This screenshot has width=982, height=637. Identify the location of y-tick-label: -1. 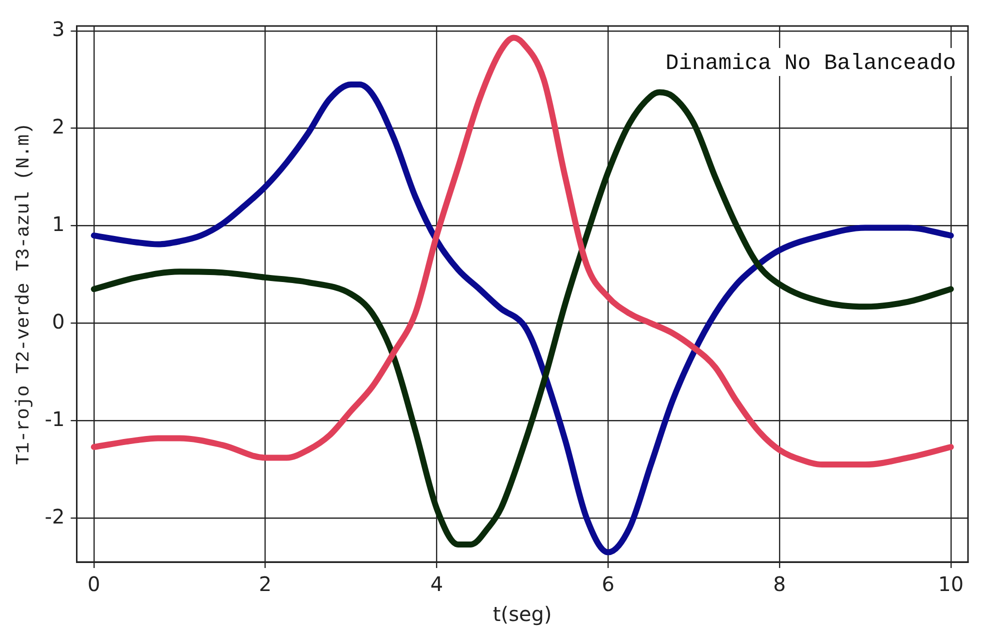
(54, 418).